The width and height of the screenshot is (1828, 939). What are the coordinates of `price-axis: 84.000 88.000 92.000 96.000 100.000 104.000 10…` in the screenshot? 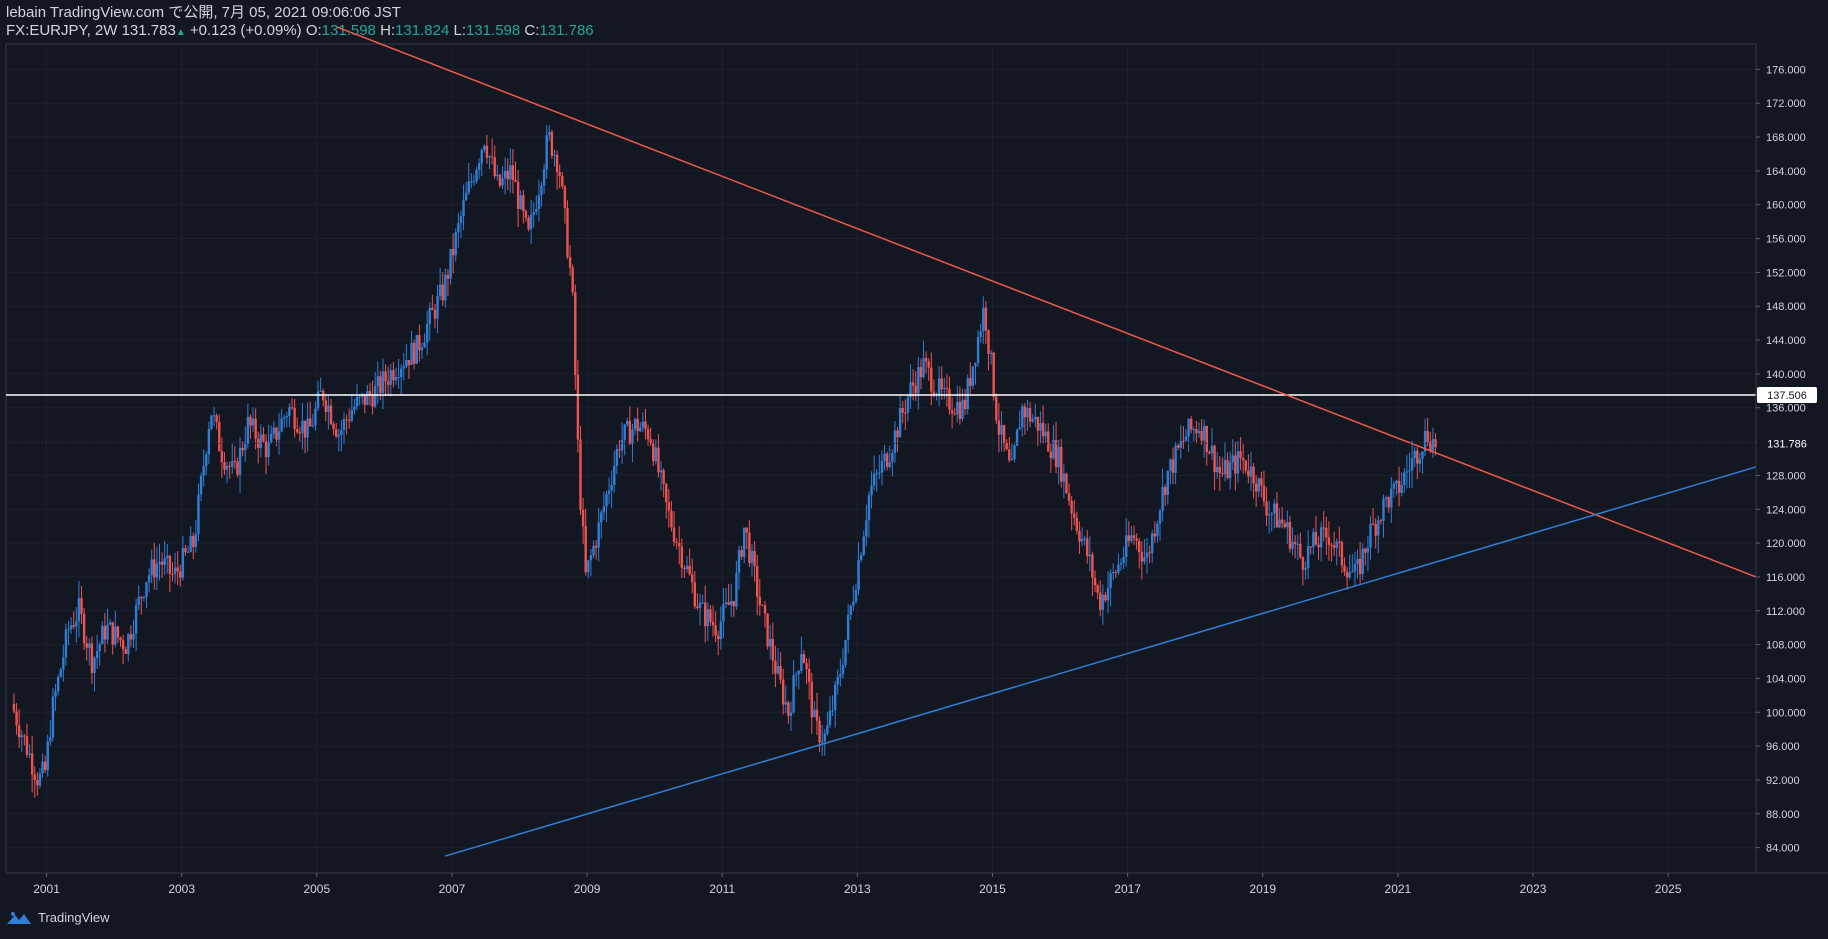 It's located at (1781, 459).